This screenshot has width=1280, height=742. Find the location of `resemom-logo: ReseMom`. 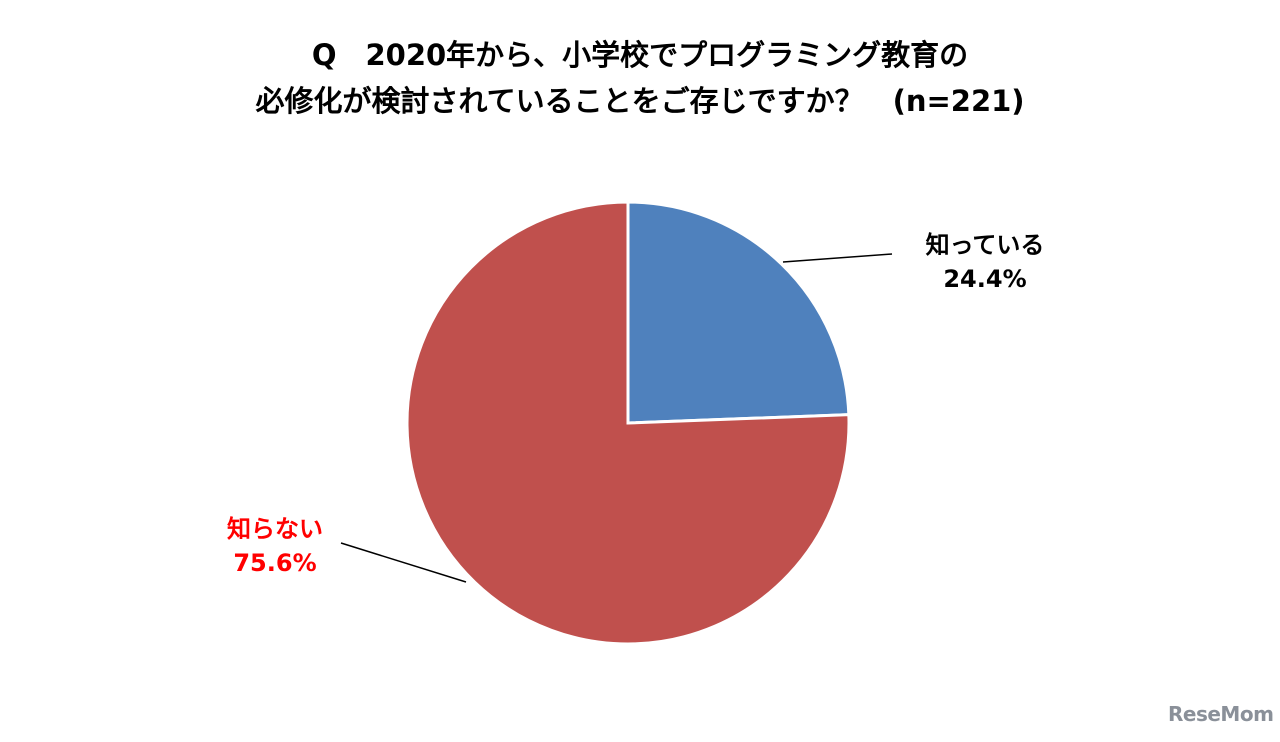

resemom-logo: ReseMom is located at coordinates (1221, 714).